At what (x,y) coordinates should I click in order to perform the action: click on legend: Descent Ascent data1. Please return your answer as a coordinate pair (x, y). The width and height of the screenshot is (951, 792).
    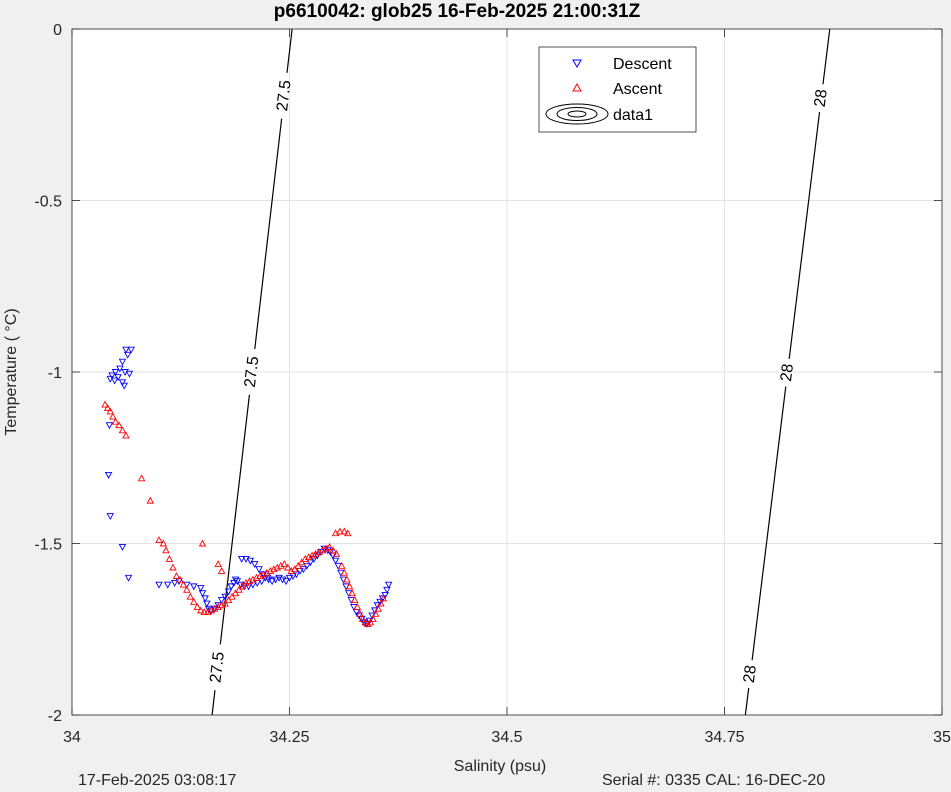
    Looking at the image, I should click on (617, 89).